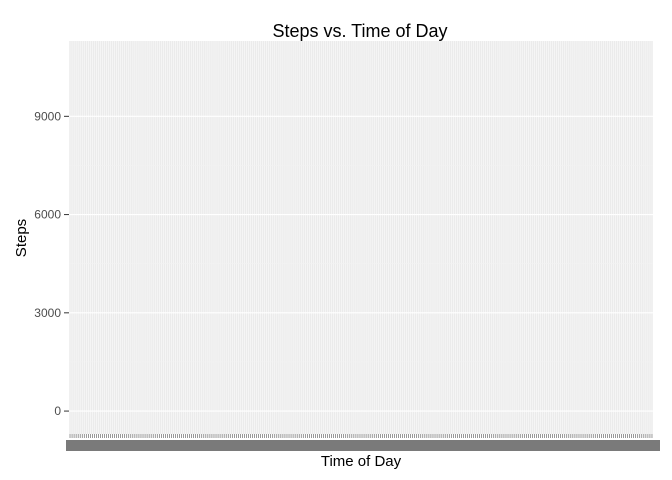 Image resolution: width=672 pixels, height=480 pixels. Describe the element at coordinates (47, 215) in the screenshot. I see `y-tick-label: 6000` at that location.